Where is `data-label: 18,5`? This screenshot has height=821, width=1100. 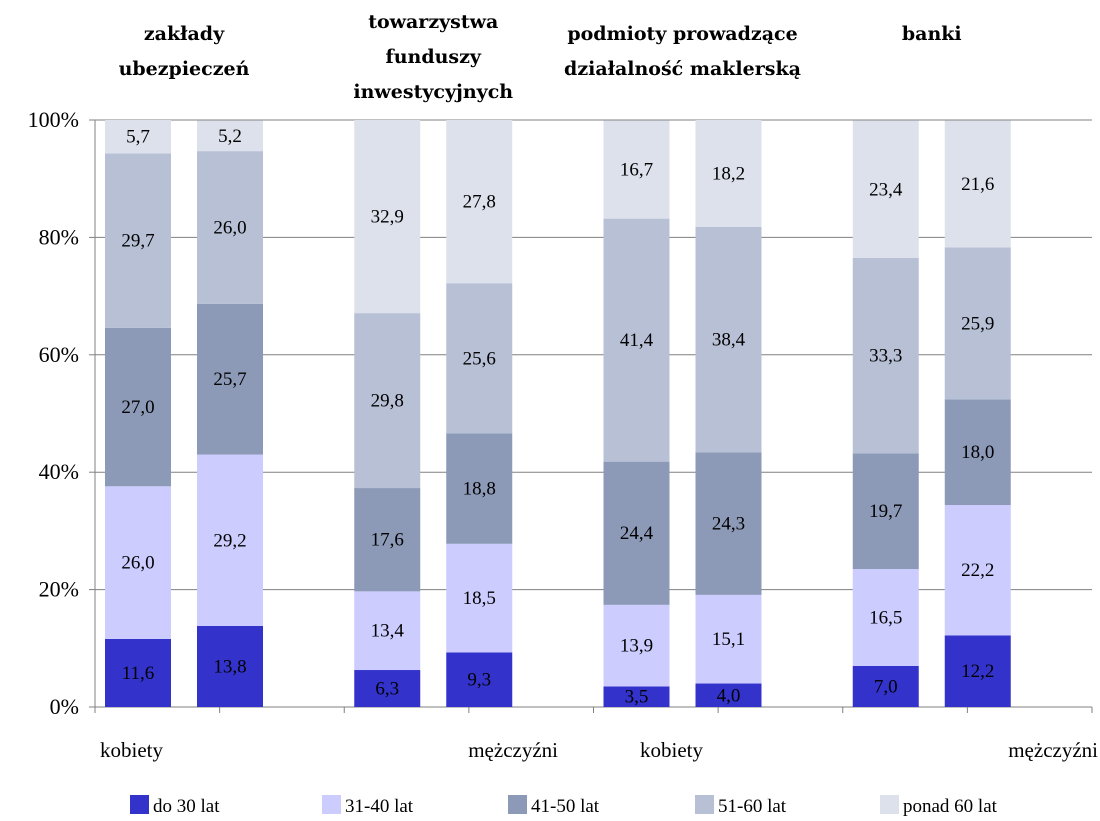
data-label: 18,5 is located at coordinates (479, 598).